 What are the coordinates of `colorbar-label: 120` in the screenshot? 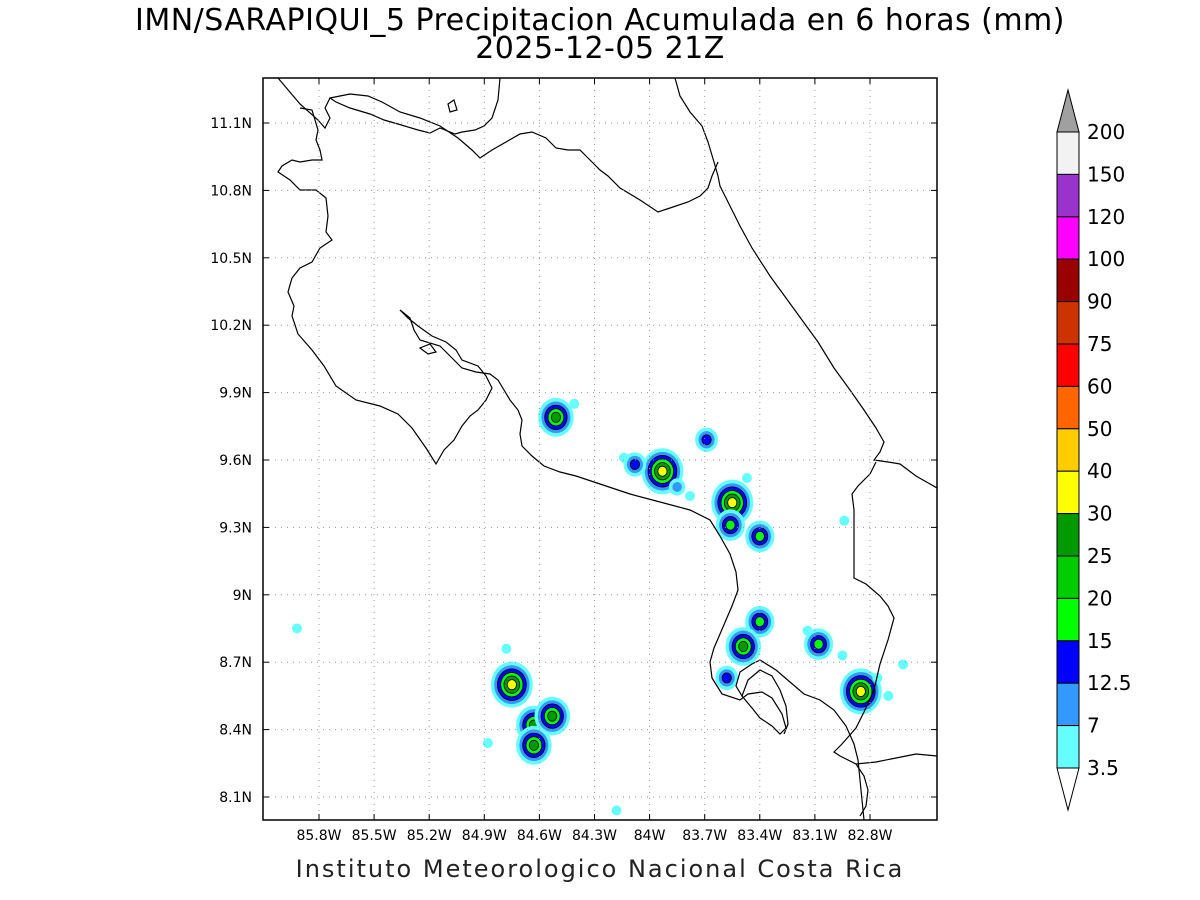 It's located at (1106, 217).